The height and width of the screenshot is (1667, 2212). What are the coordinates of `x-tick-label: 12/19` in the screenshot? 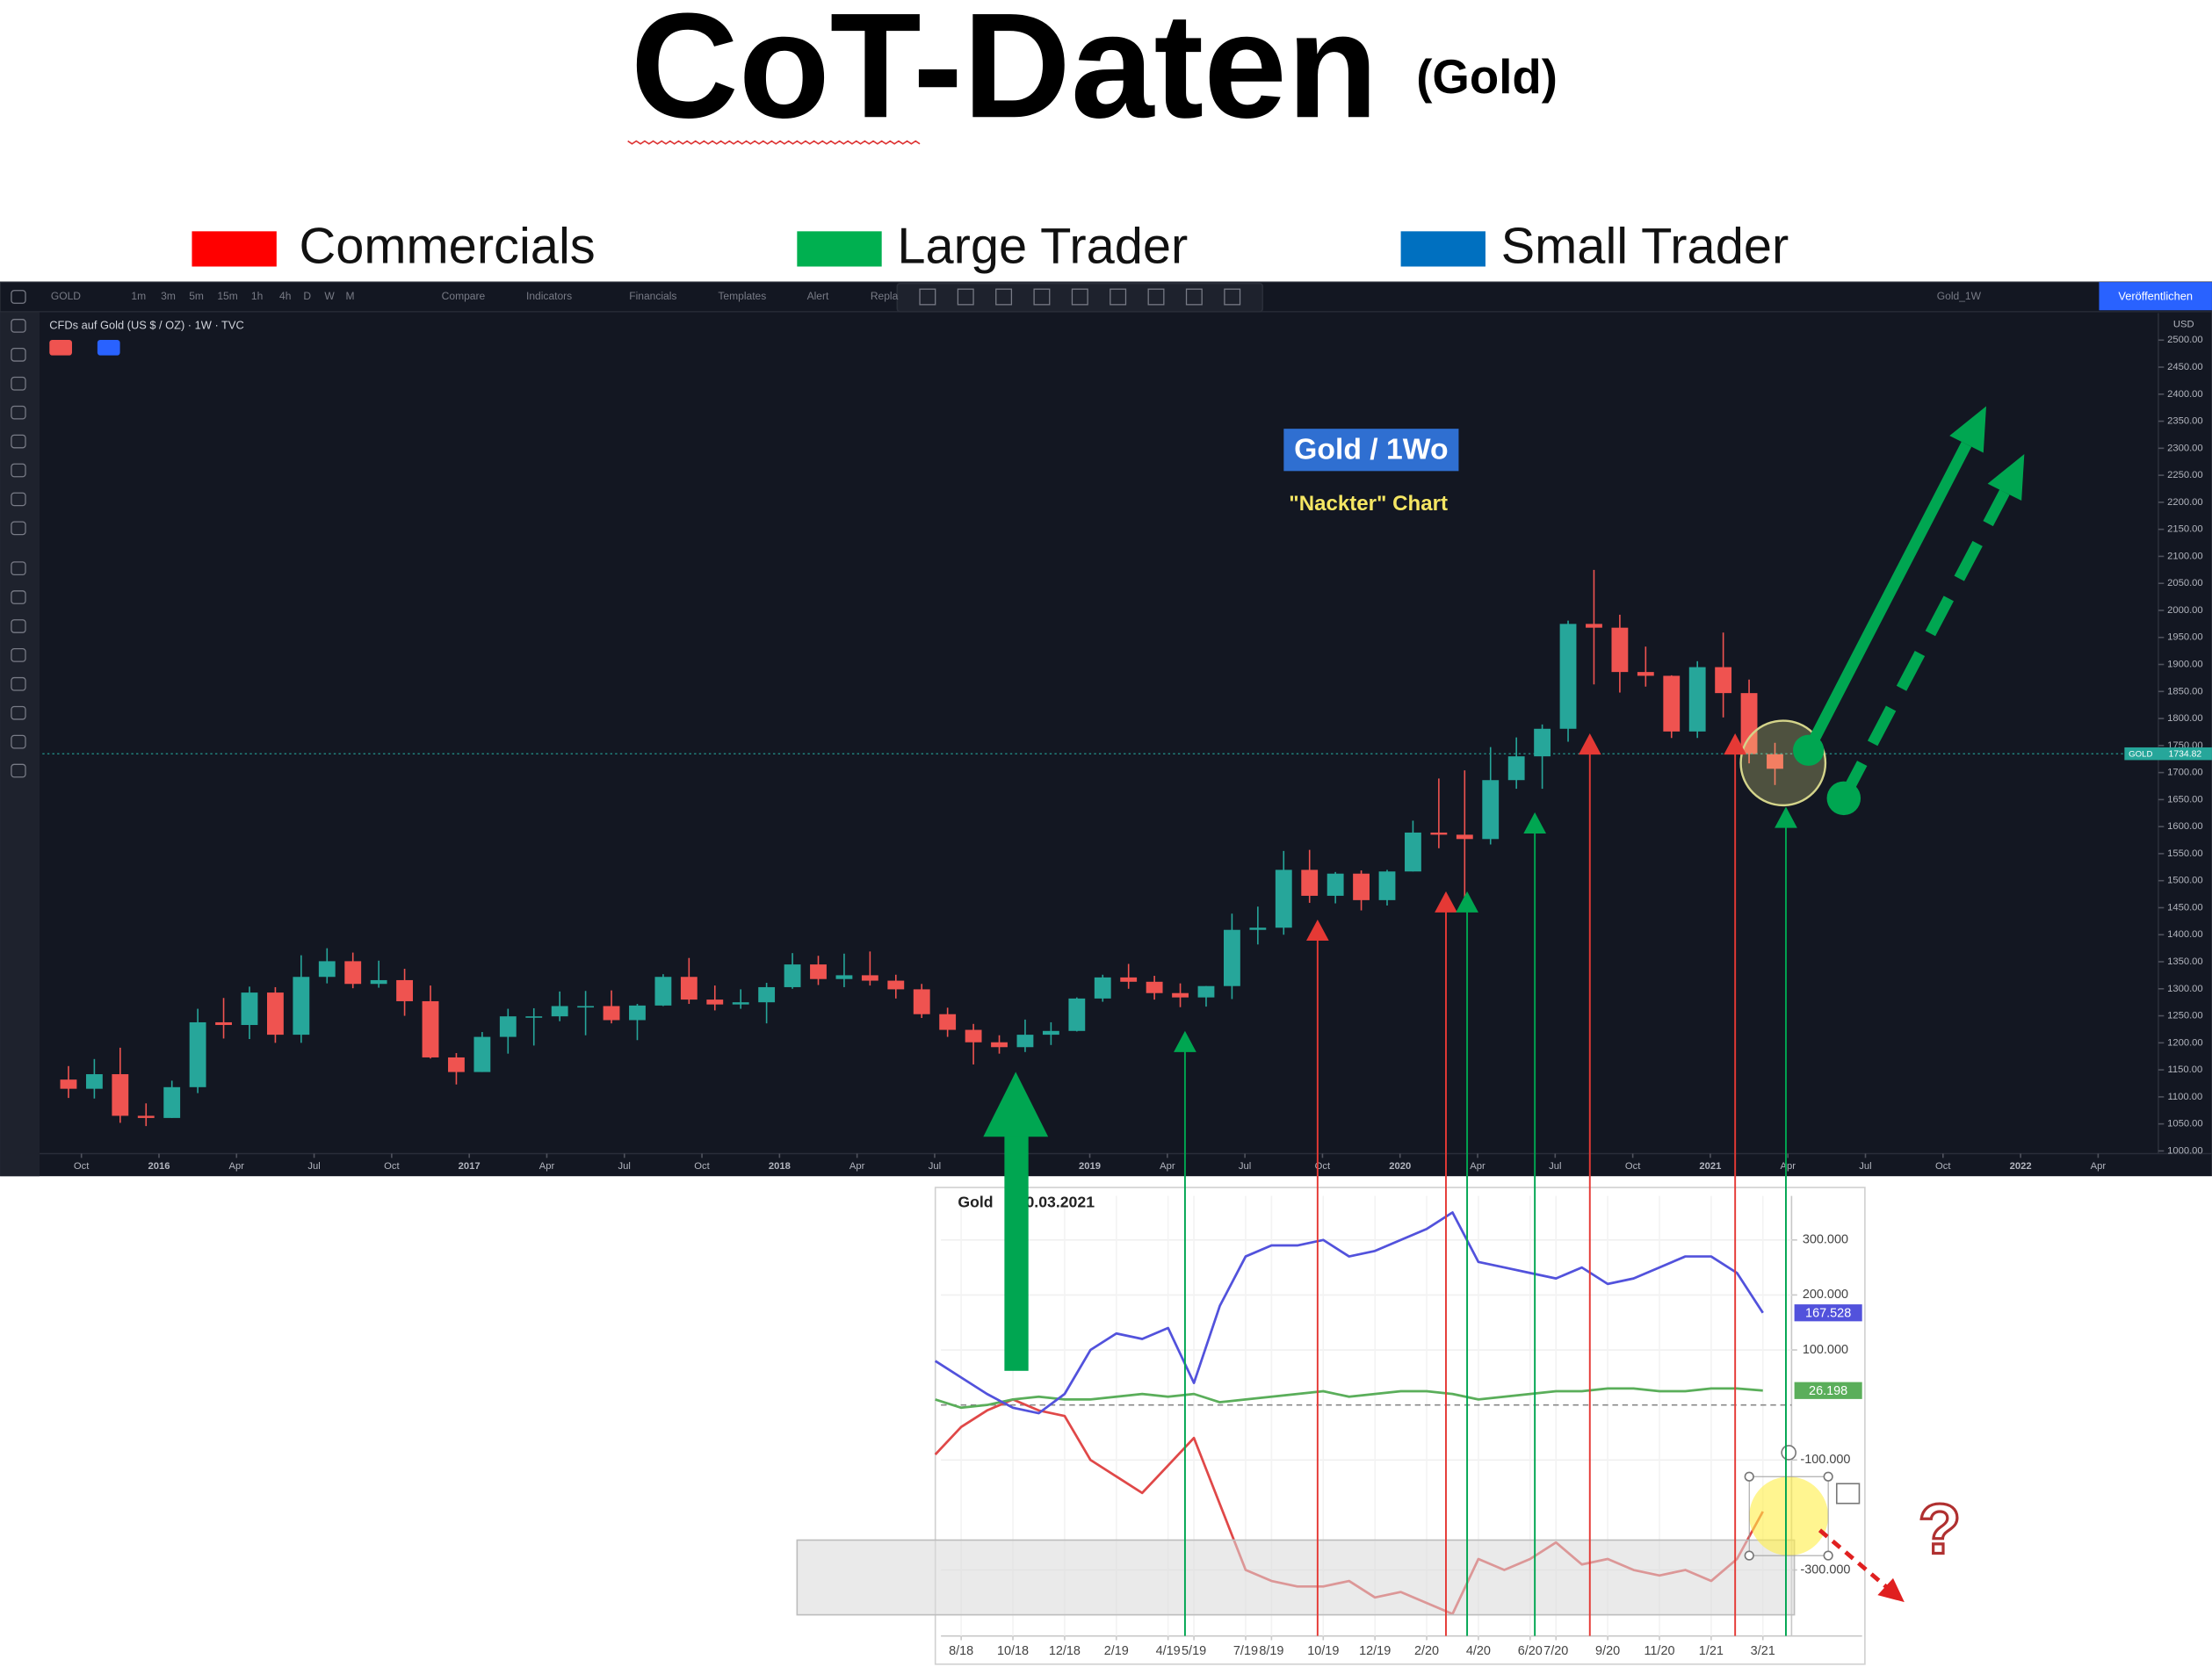 It's located at (1375, 1651).